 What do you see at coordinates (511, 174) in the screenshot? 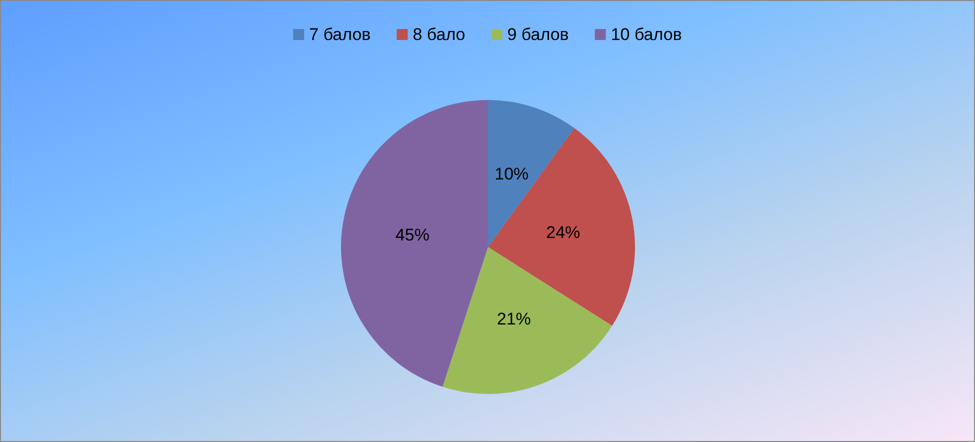
I see `data-label: 10%` at bounding box center [511, 174].